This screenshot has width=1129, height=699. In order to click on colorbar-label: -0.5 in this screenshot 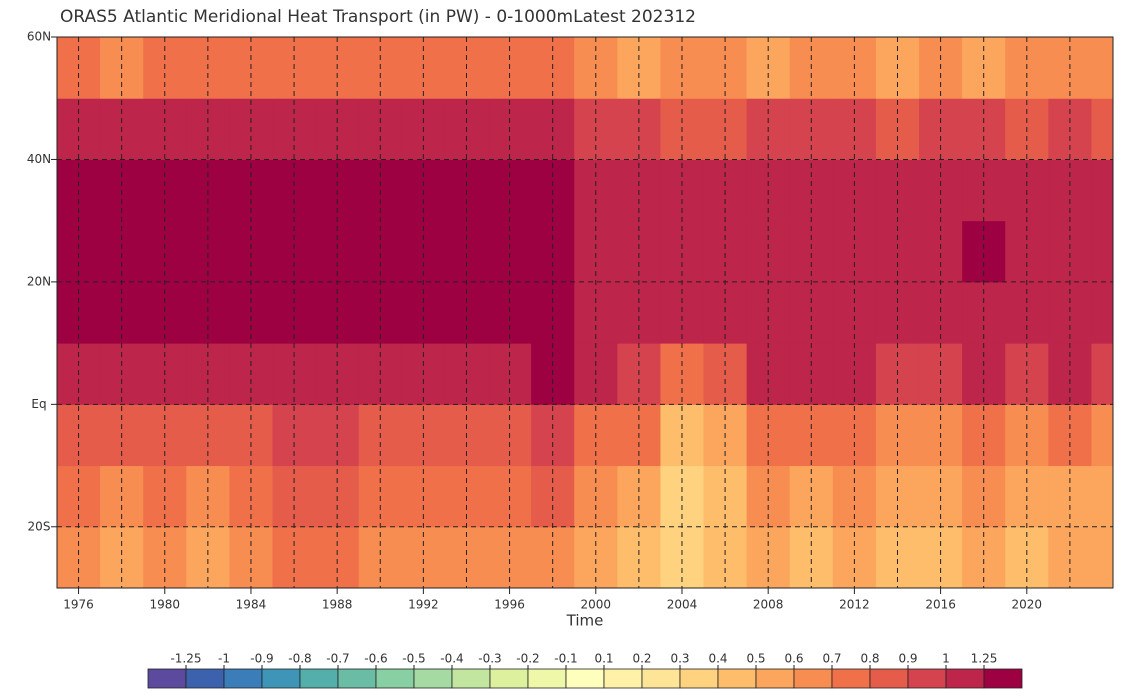, I will do `click(413, 659)`.